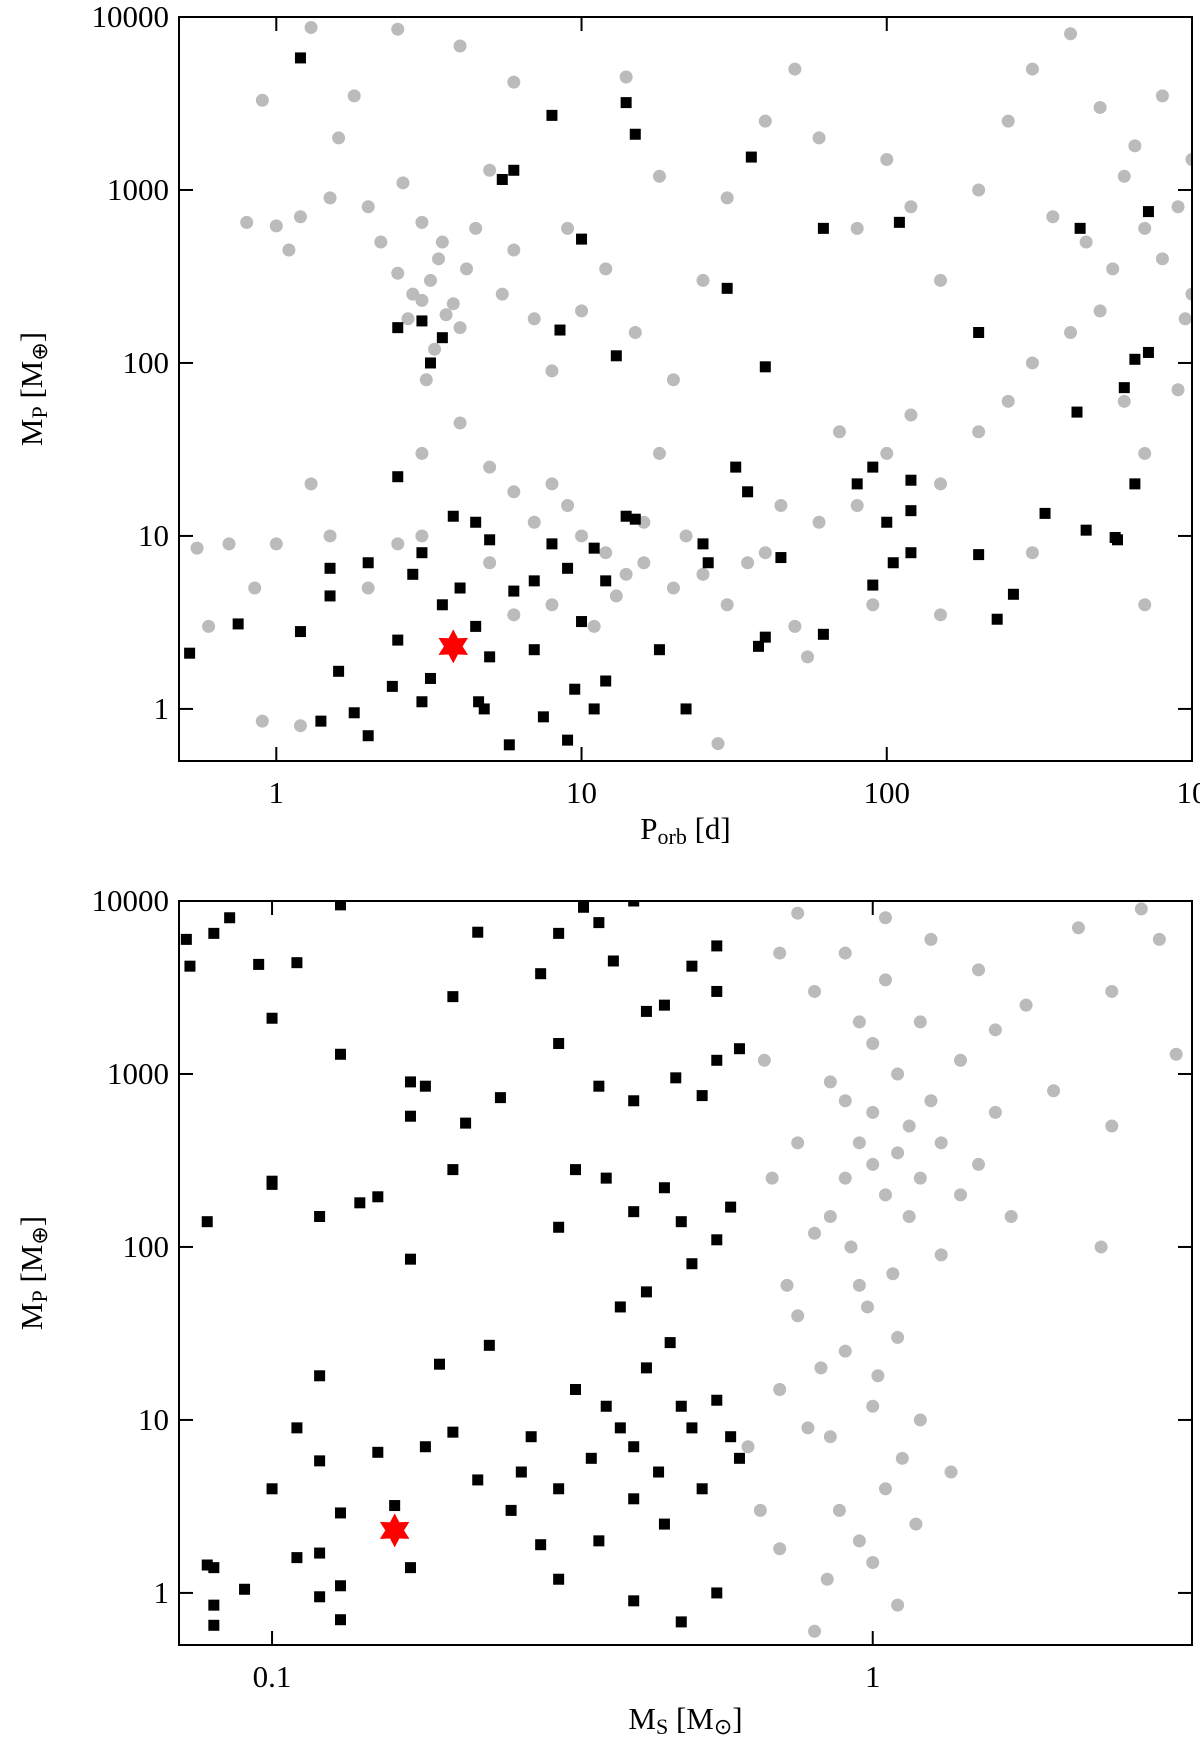 The height and width of the screenshot is (1758, 1200). What do you see at coordinates (31, 1268) in the screenshot?
I see `y-axis-title-part: [M` at bounding box center [31, 1268].